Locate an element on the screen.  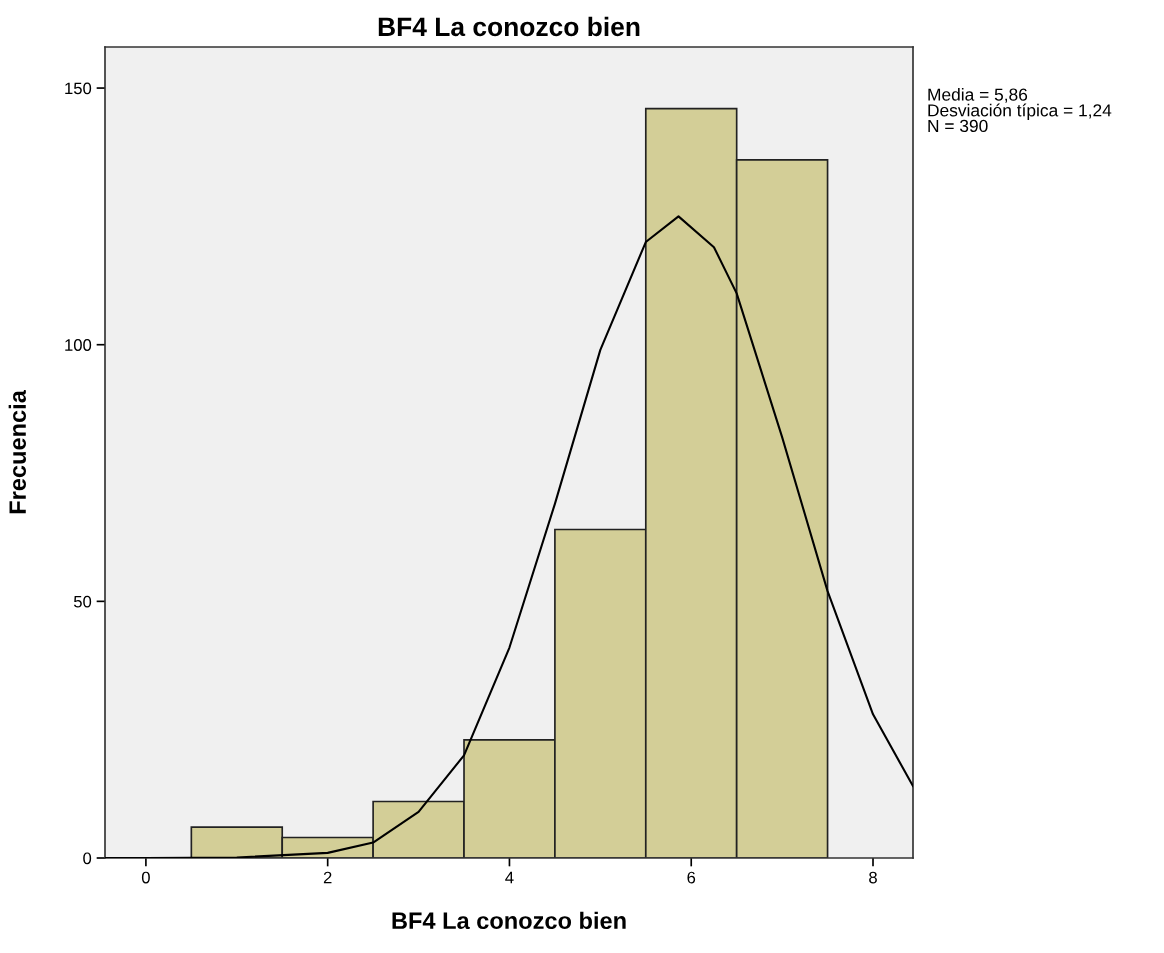
y-axis-title: Frecuencia is located at coordinates (17, 452).